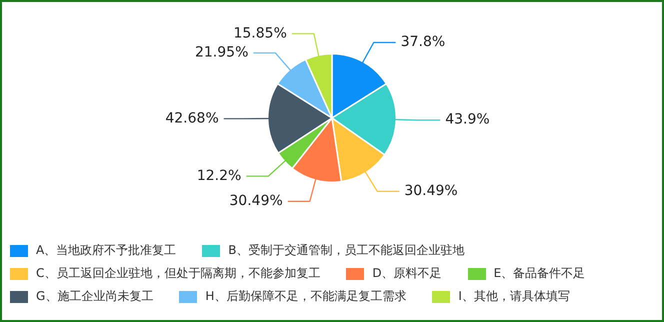  Describe the element at coordinates (423, 42) in the screenshot. I see `data-label: 37.8%` at that location.